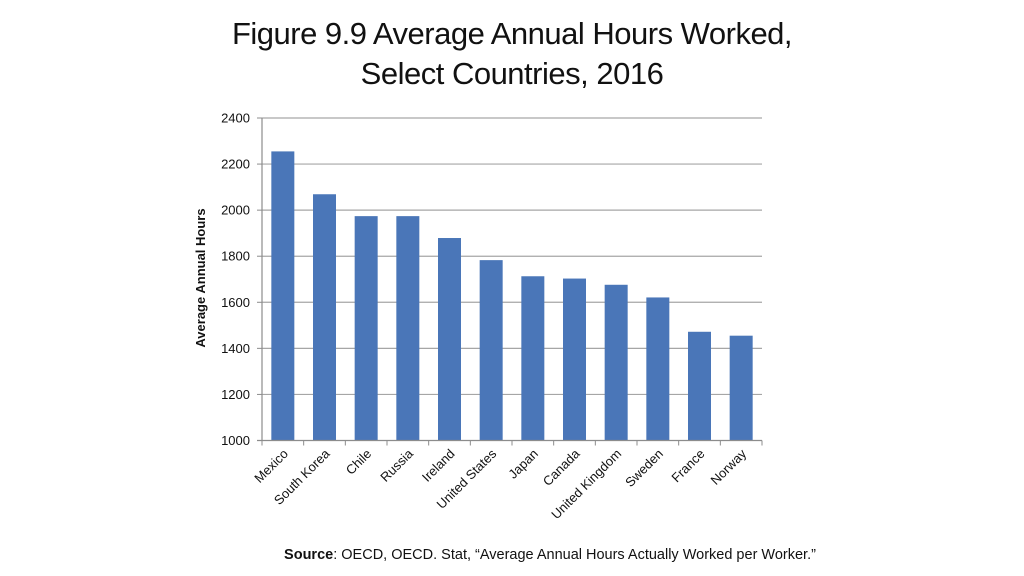 This screenshot has height=576, width=1024. I want to click on x-tick-label: France, so click(687, 465).